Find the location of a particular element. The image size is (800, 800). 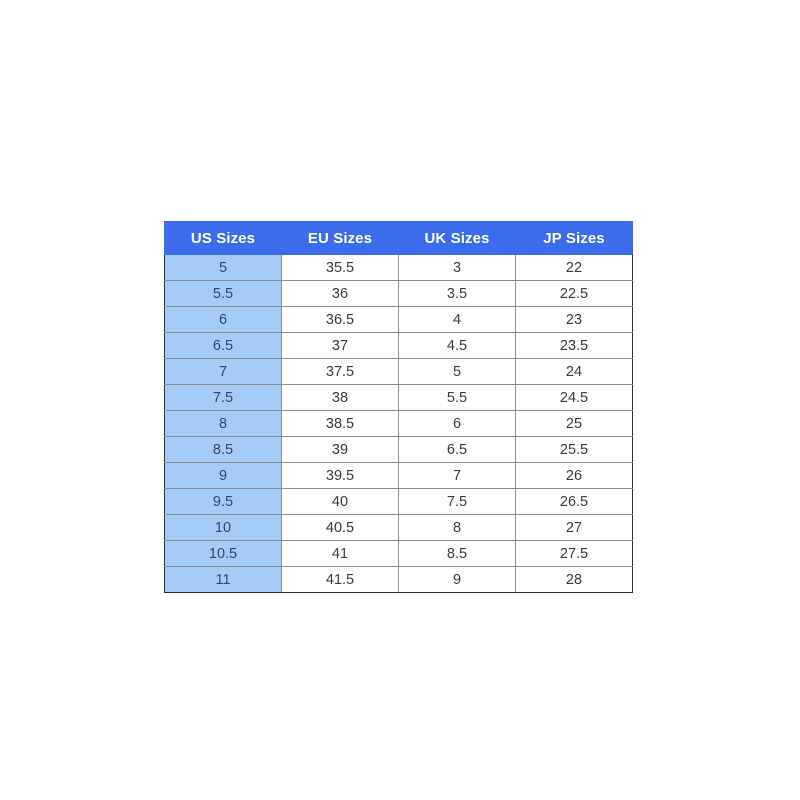

table-cell: 4 is located at coordinates (457, 319).